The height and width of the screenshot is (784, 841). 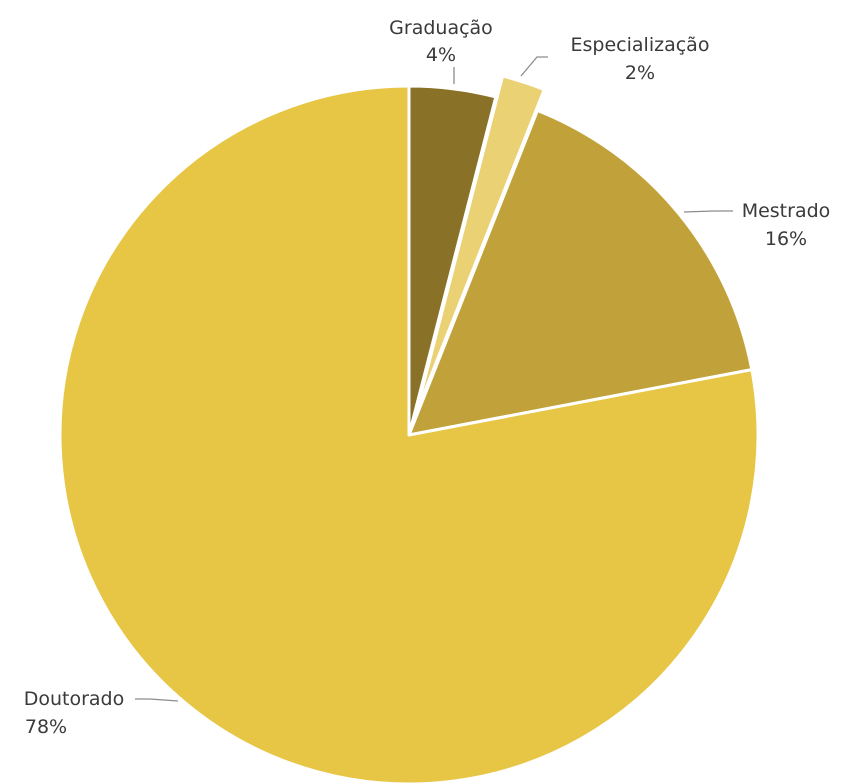 What do you see at coordinates (441, 28) in the screenshot?
I see `label-graduacao-name: Graduação` at bounding box center [441, 28].